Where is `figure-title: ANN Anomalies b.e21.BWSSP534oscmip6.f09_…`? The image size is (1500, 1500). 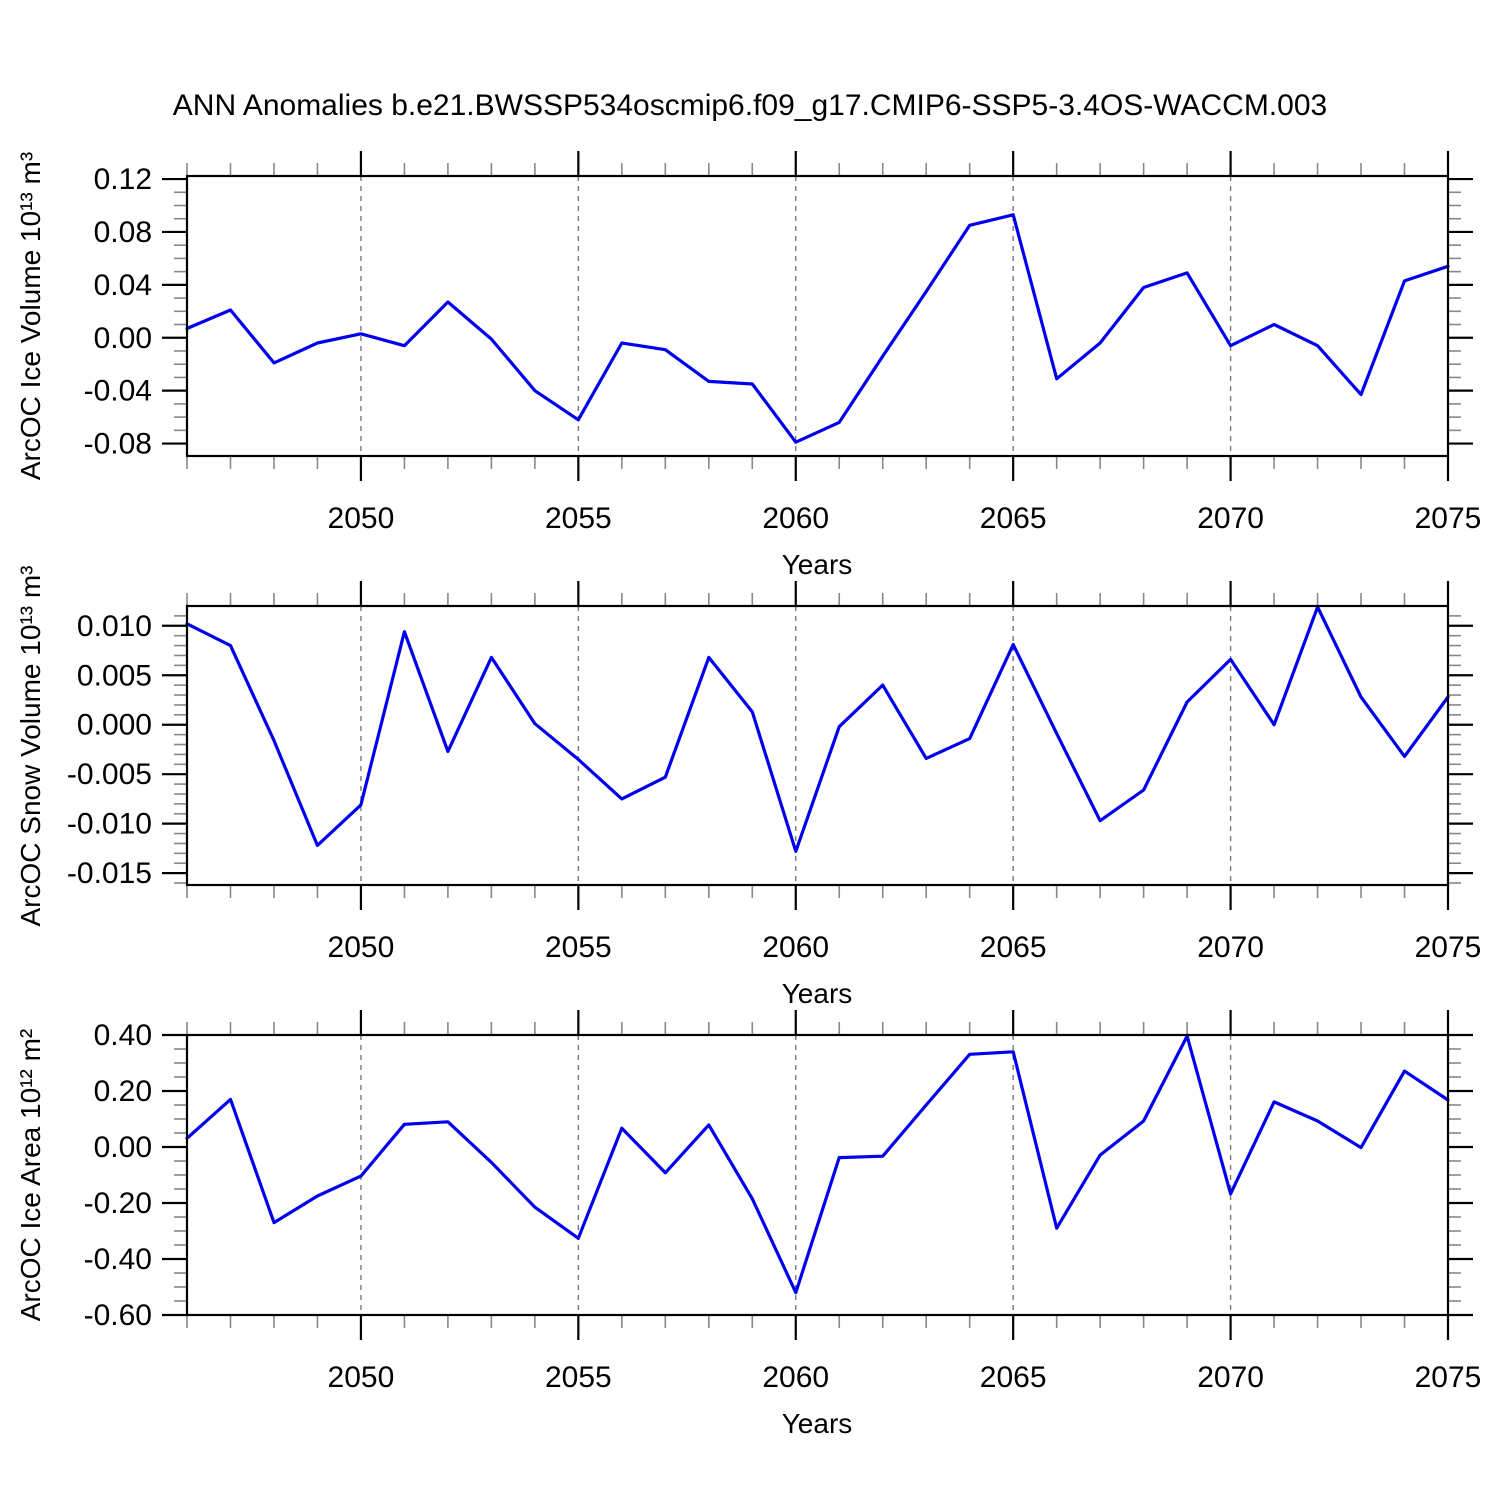
figure-title: ANN Anomalies b.e21.BWSSP534oscmip6.f09_… is located at coordinates (750, 105).